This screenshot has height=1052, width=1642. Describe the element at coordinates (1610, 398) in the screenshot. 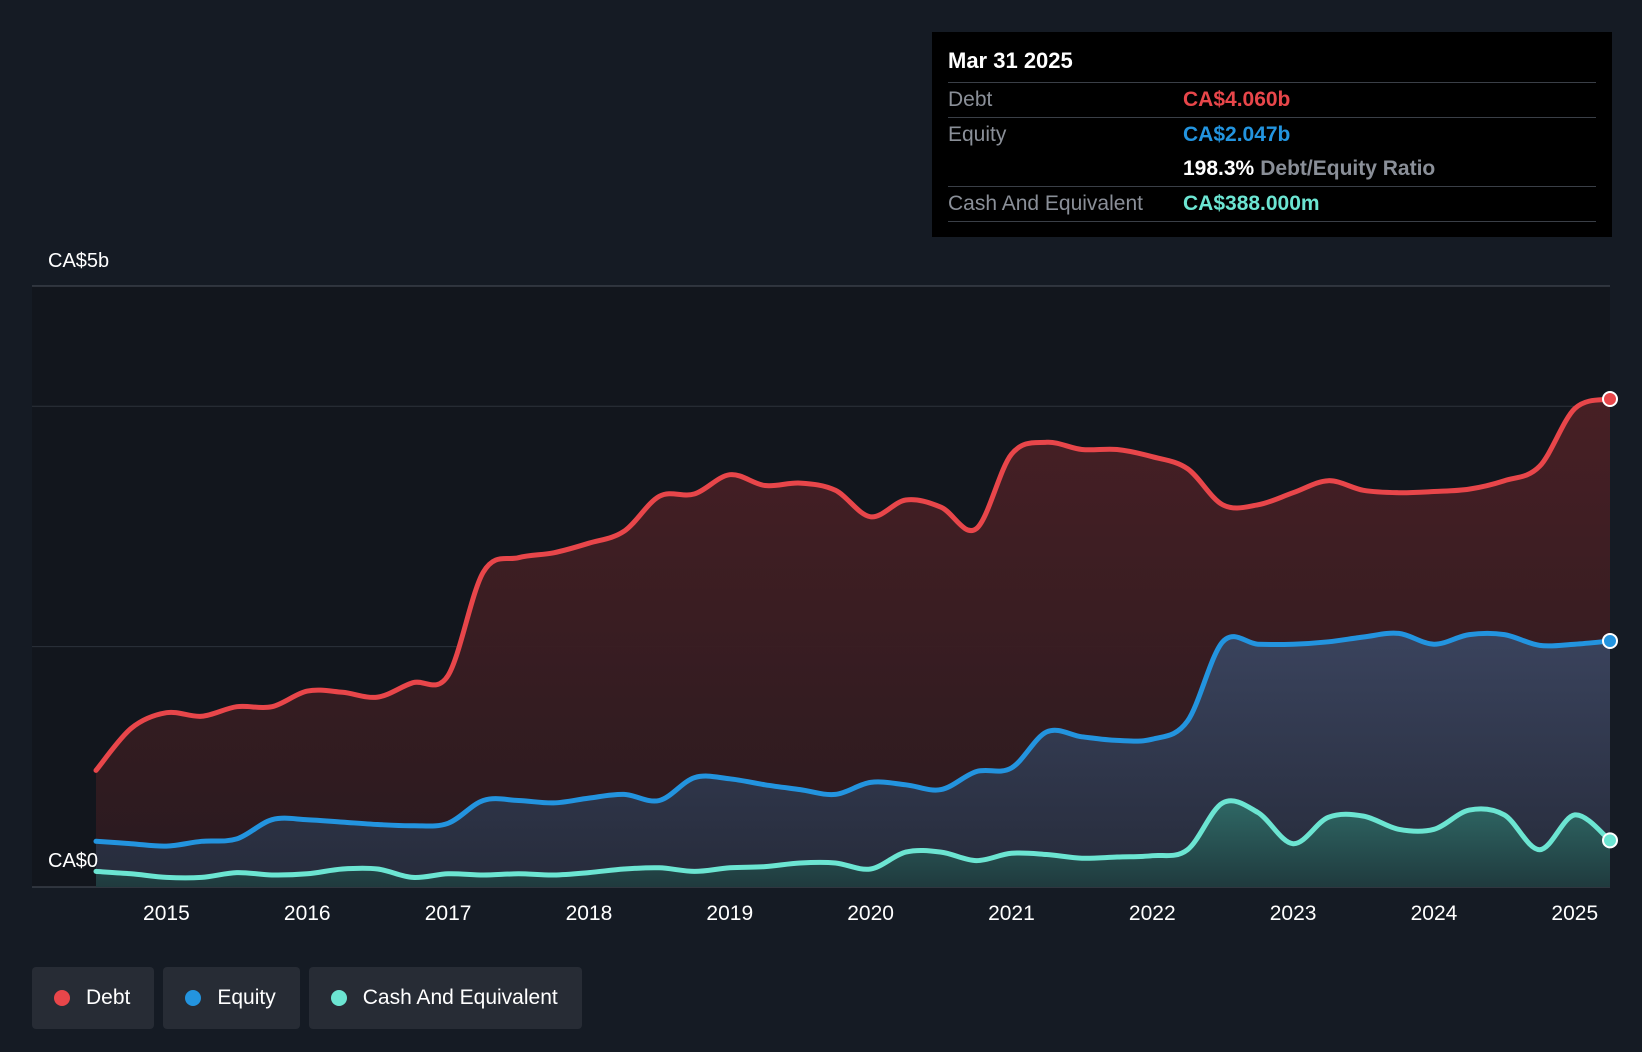

I see `end-marker-debt` at that location.